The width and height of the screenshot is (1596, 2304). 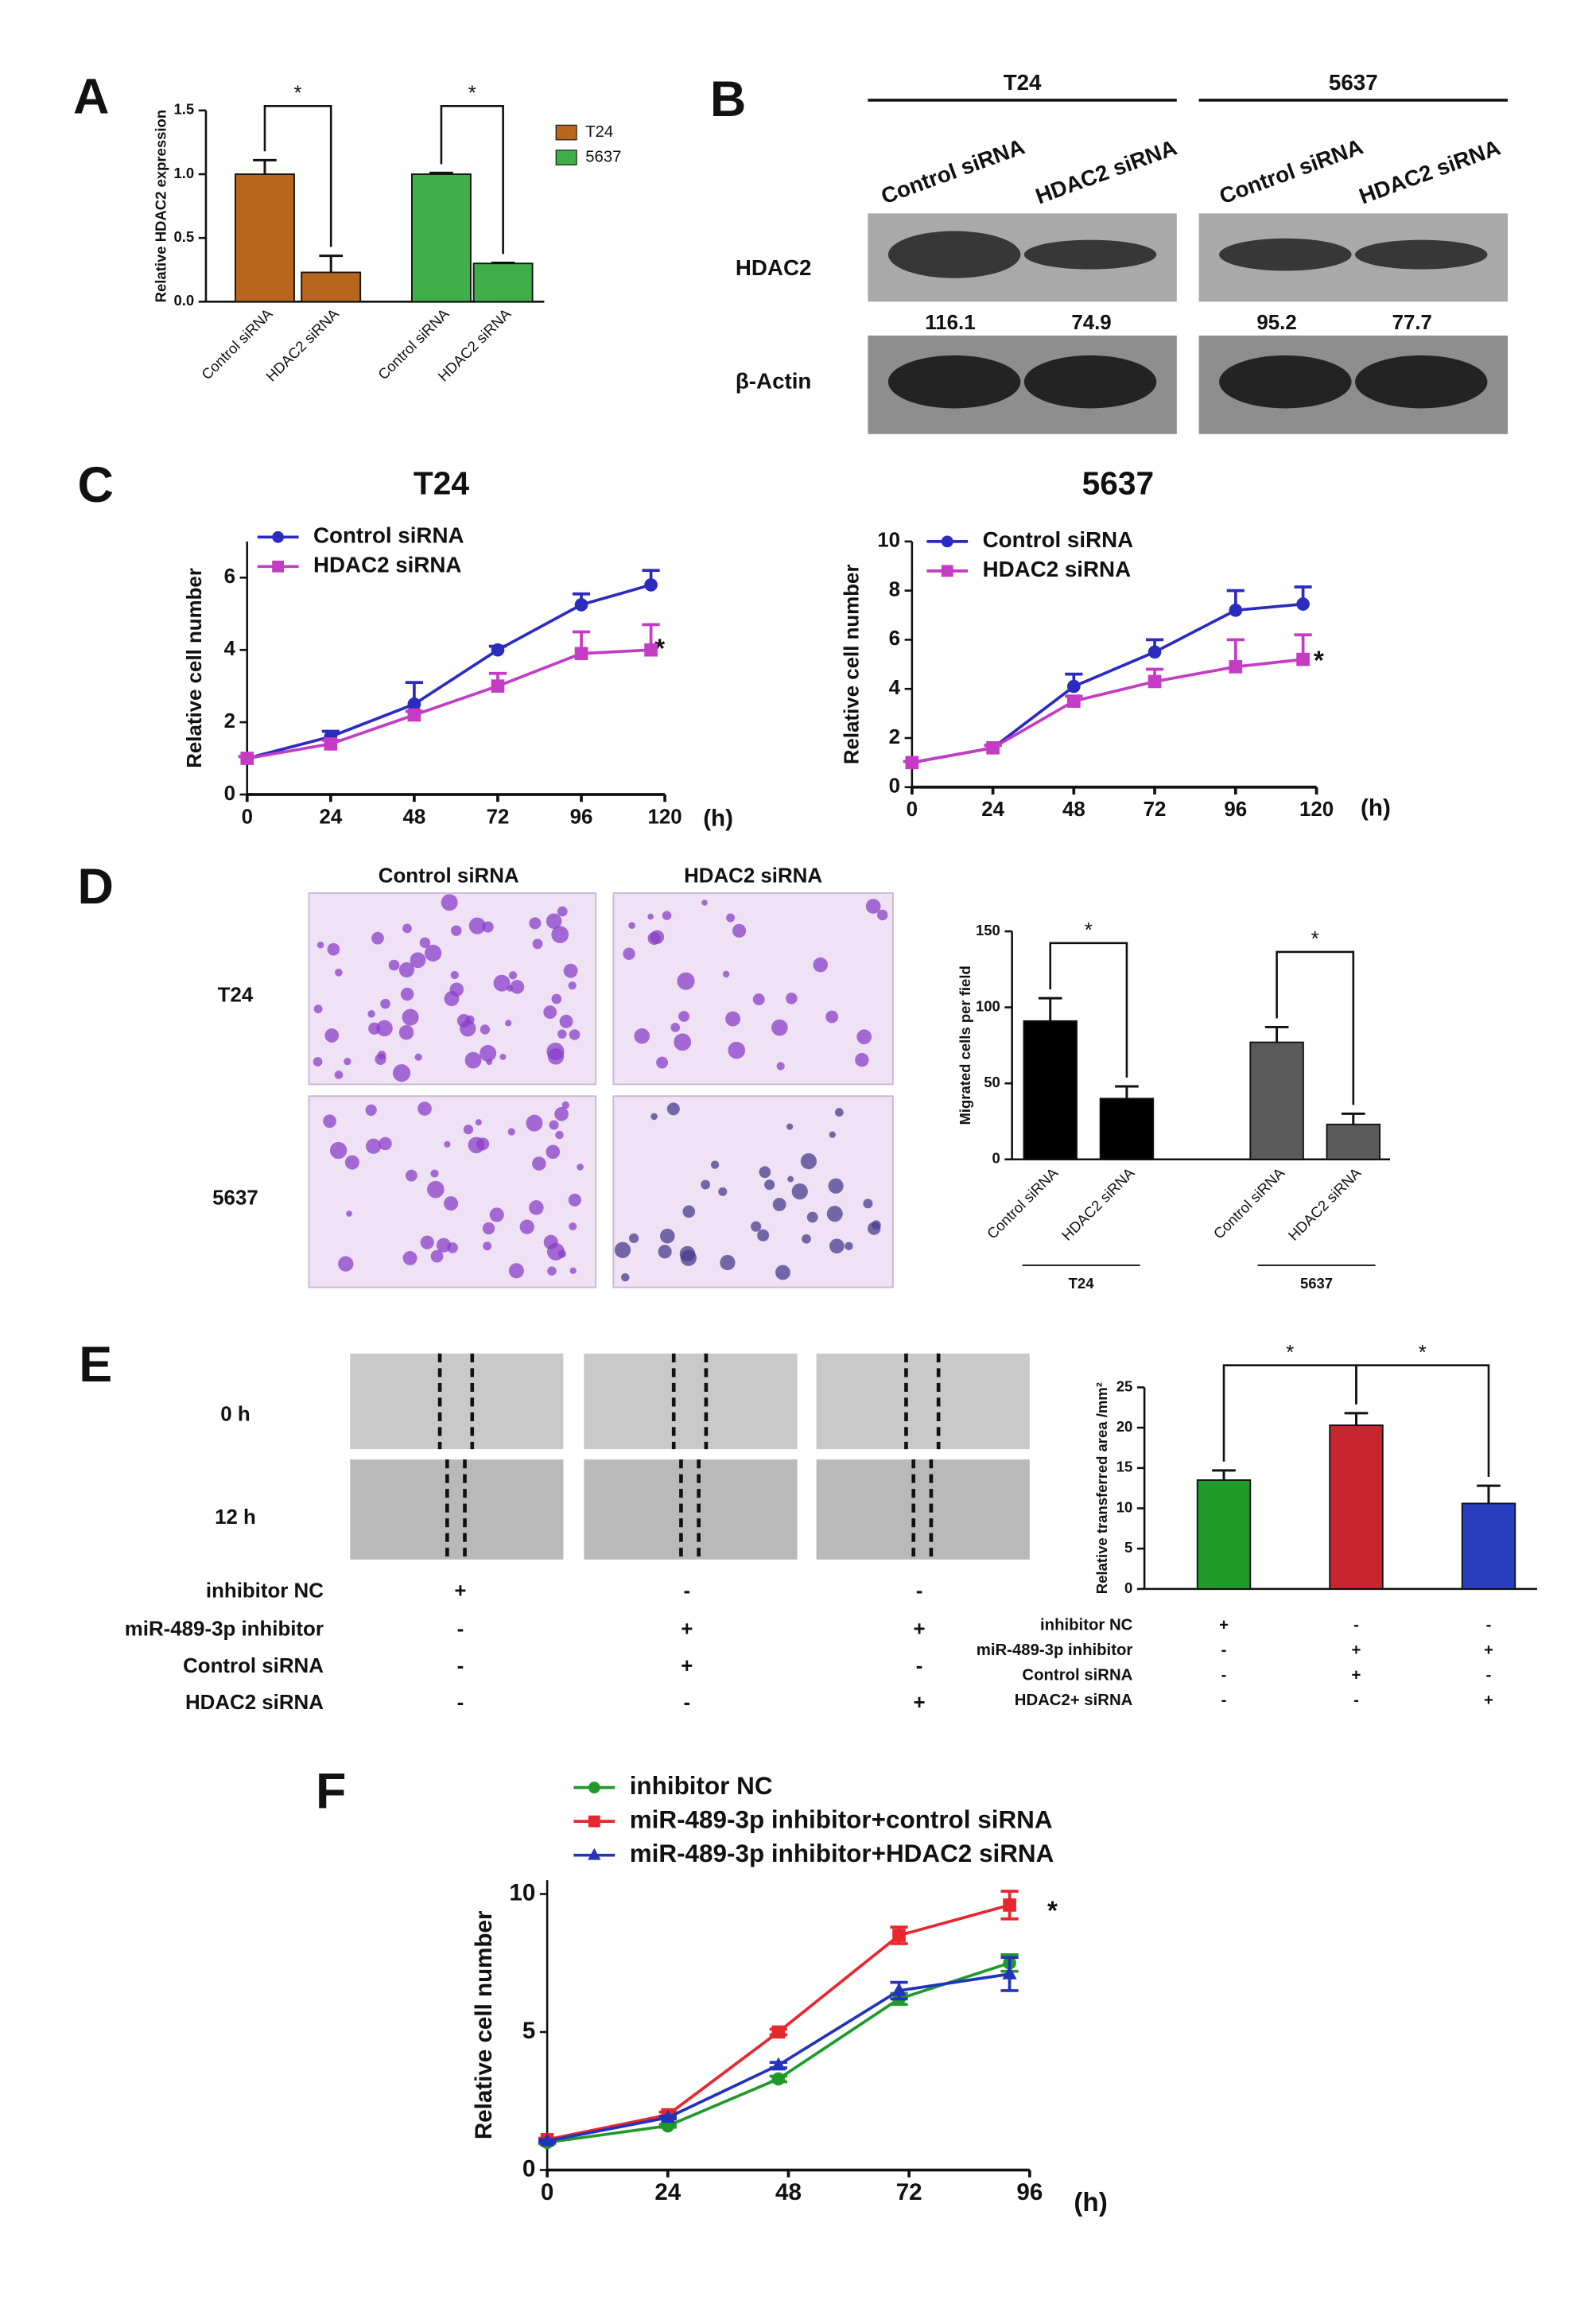 I want to click on y-tick-label: 2, so click(x=230, y=721).